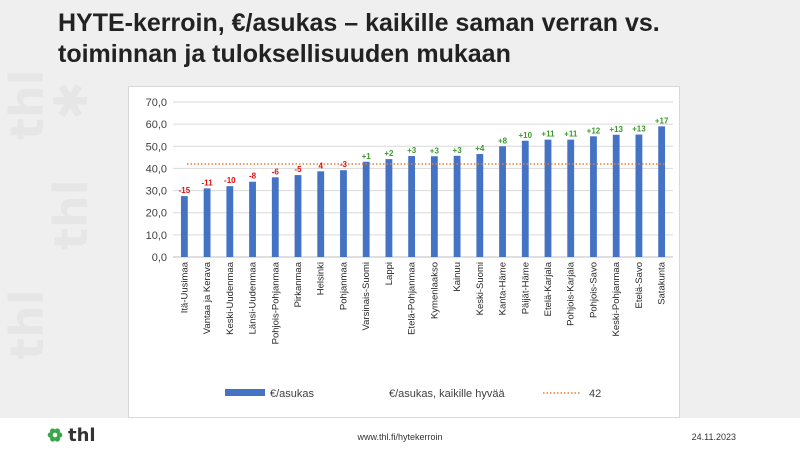 The width and height of the screenshot is (800, 450). Describe the element at coordinates (207, 297) in the screenshot. I see `x-tick-label: Vantaa ja Kerava` at that location.